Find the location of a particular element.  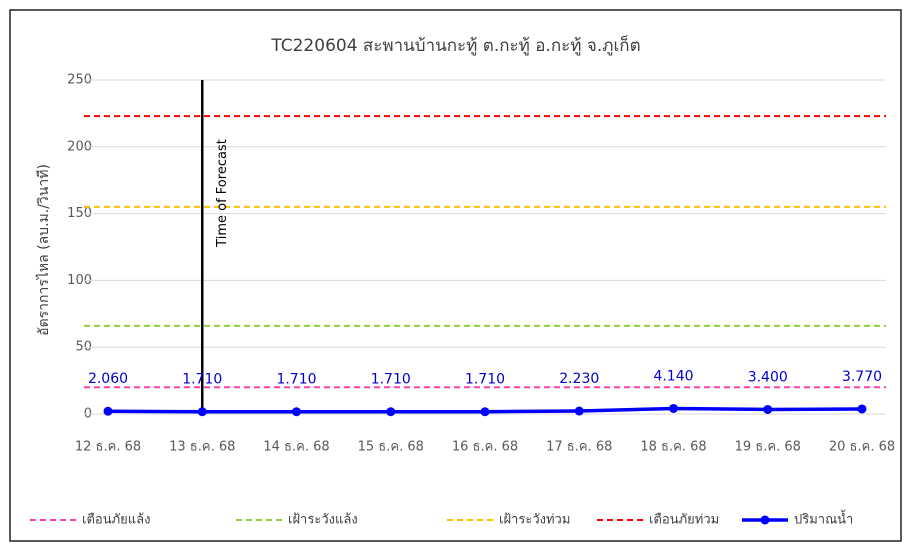

y-tick-label: 50 is located at coordinates (83, 347).